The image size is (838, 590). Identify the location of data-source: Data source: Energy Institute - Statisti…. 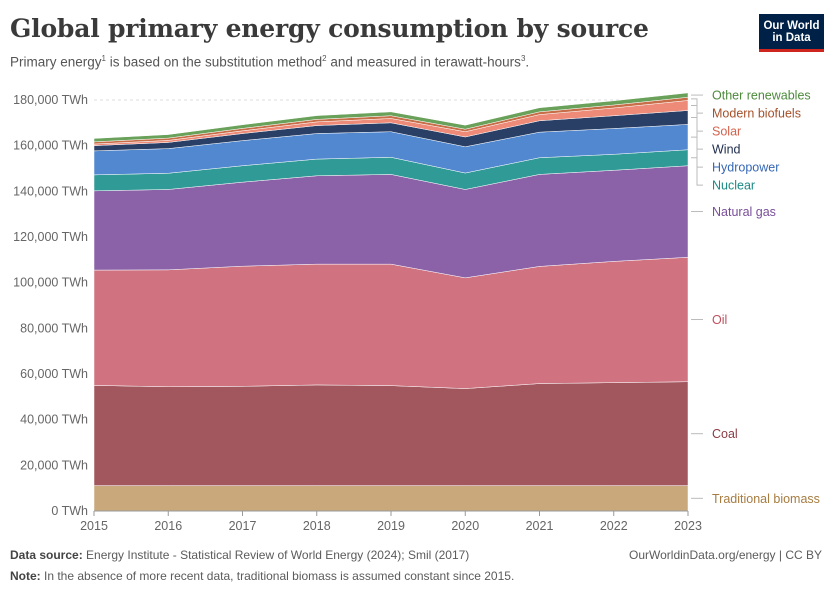
(239, 555).